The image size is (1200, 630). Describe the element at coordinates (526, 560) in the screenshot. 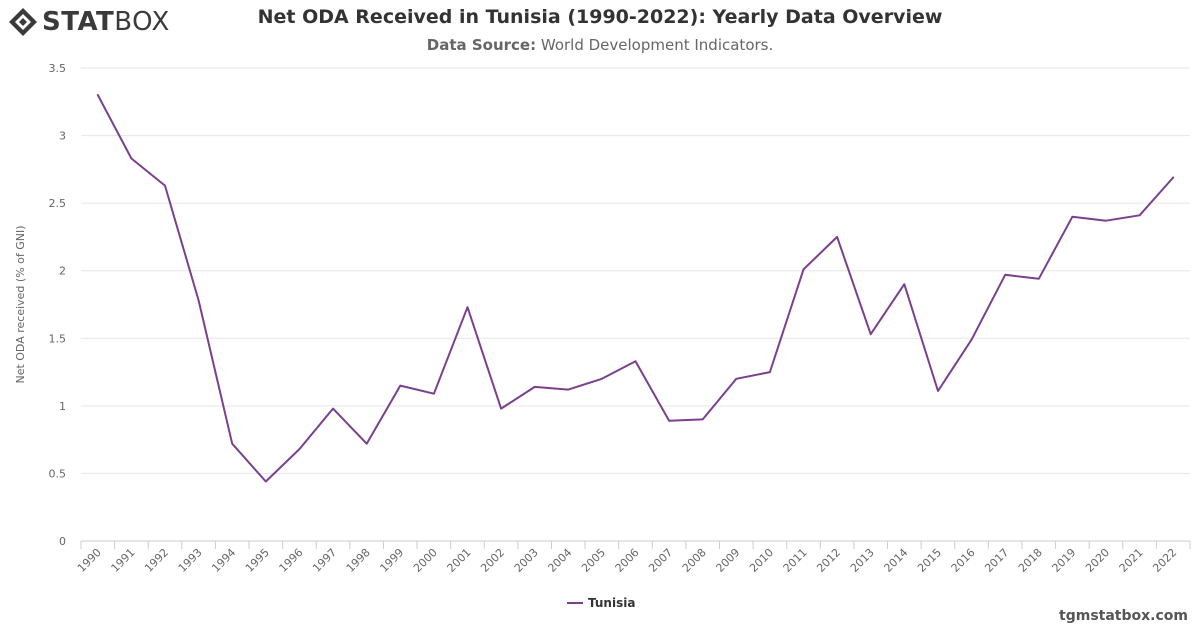

I see `x-tick-label: 2003` at that location.